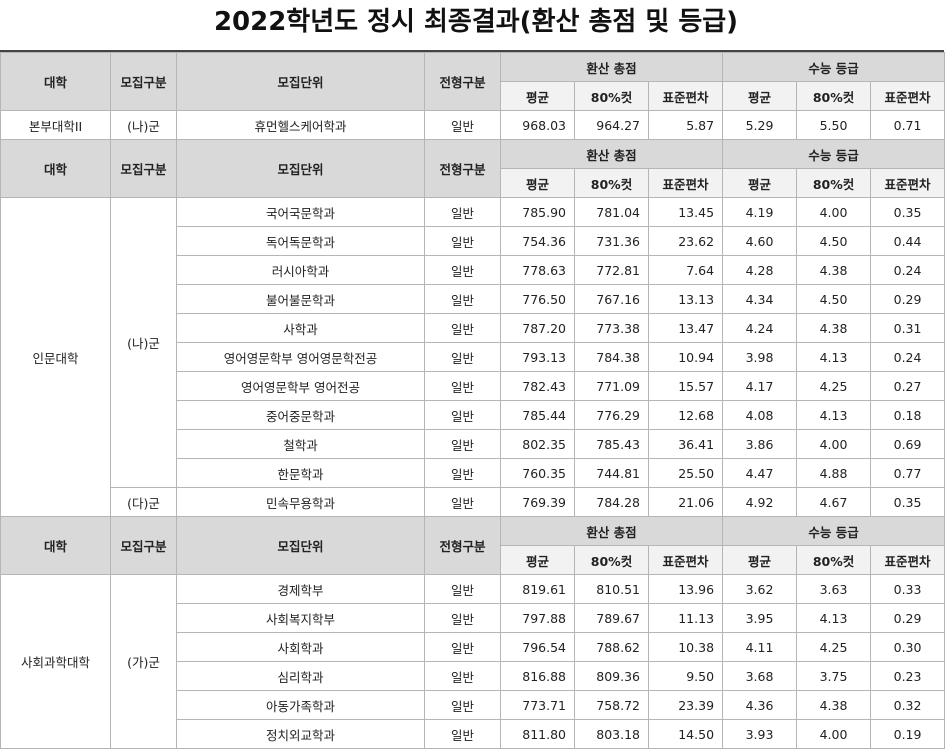  What do you see at coordinates (908, 502) in the screenshot?
I see `grade-std-cell: 0.35` at bounding box center [908, 502].